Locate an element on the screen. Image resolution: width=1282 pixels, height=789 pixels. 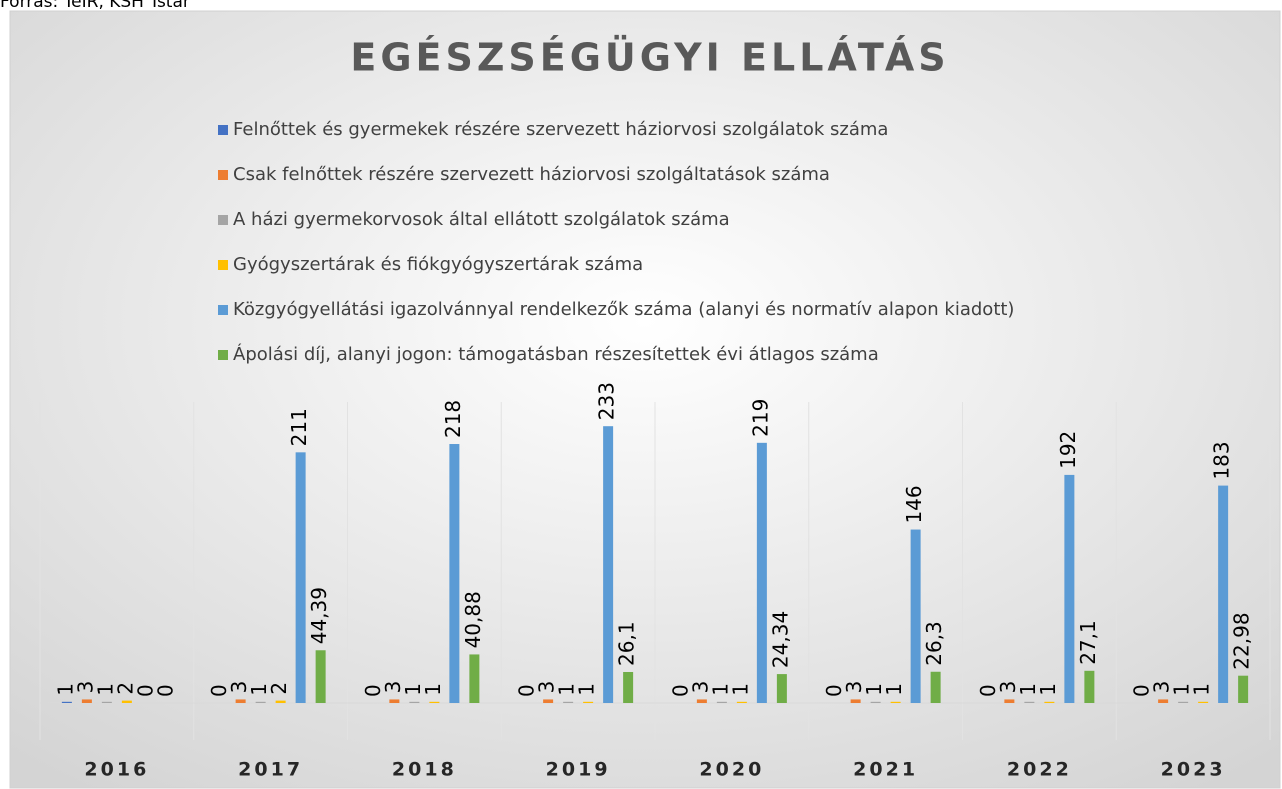
data-label: 146 is located at coordinates (914, 504).